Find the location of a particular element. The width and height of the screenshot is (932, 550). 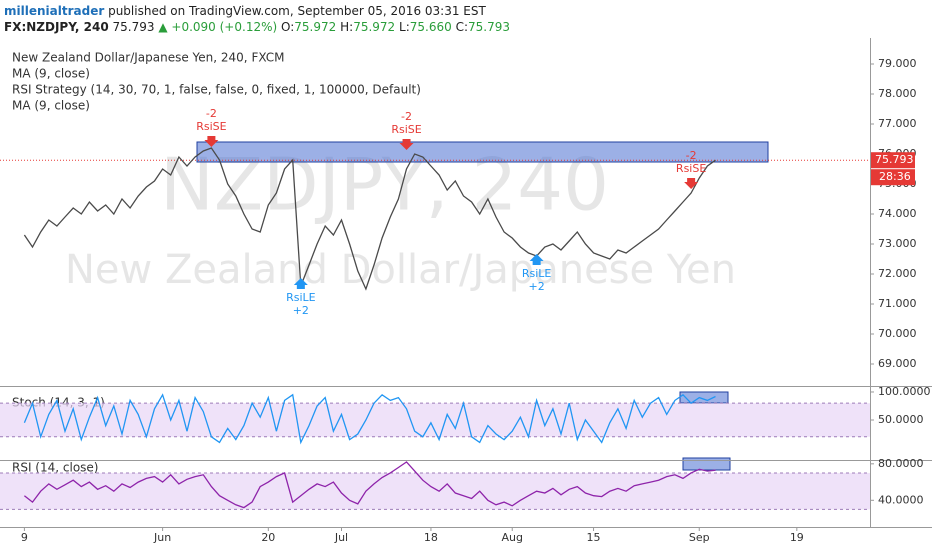

last-price-box is located at coordinates (893, 160).